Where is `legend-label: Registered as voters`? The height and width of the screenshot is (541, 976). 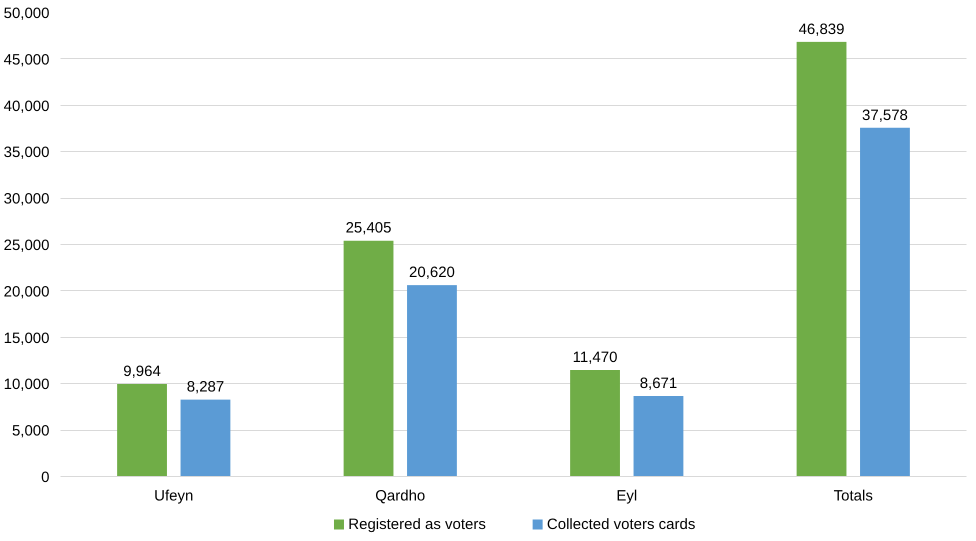 legend-label: Registered as voters is located at coordinates (417, 524).